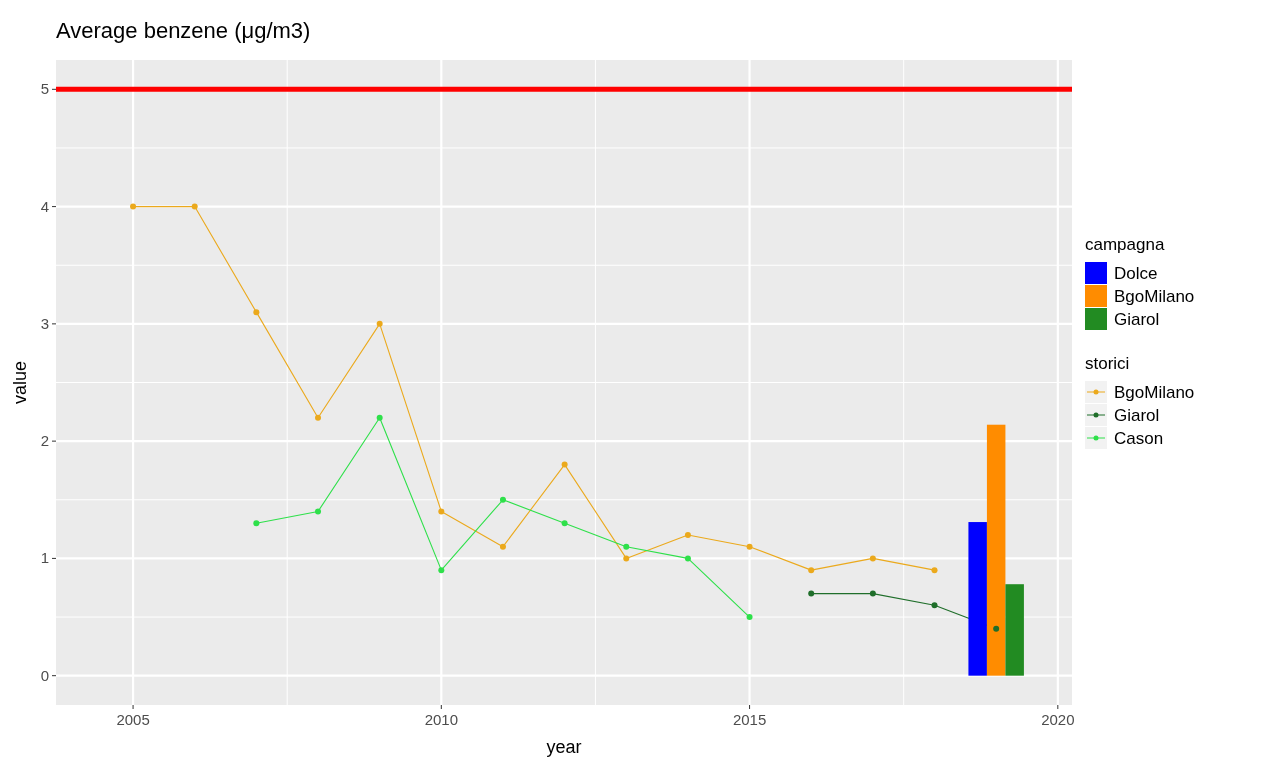 The width and height of the screenshot is (1264, 763). Describe the element at coordinates (1139, 438) in the screenshot. I see `legend-label: Cason` at that location.